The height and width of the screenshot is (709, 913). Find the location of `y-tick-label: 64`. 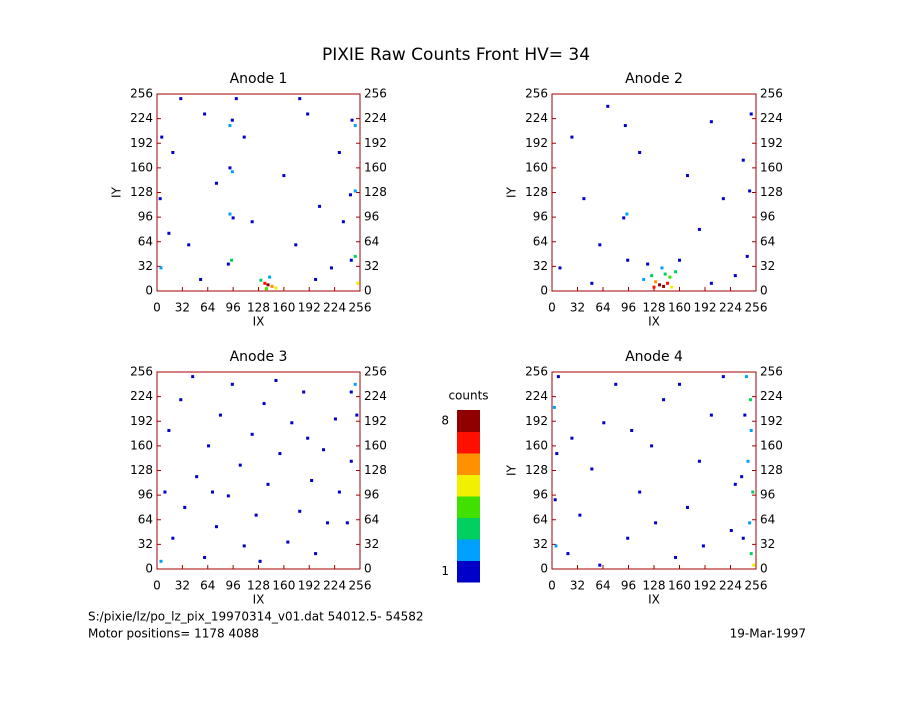

y-tick-label: 64 is located at coordinates (145, 519).